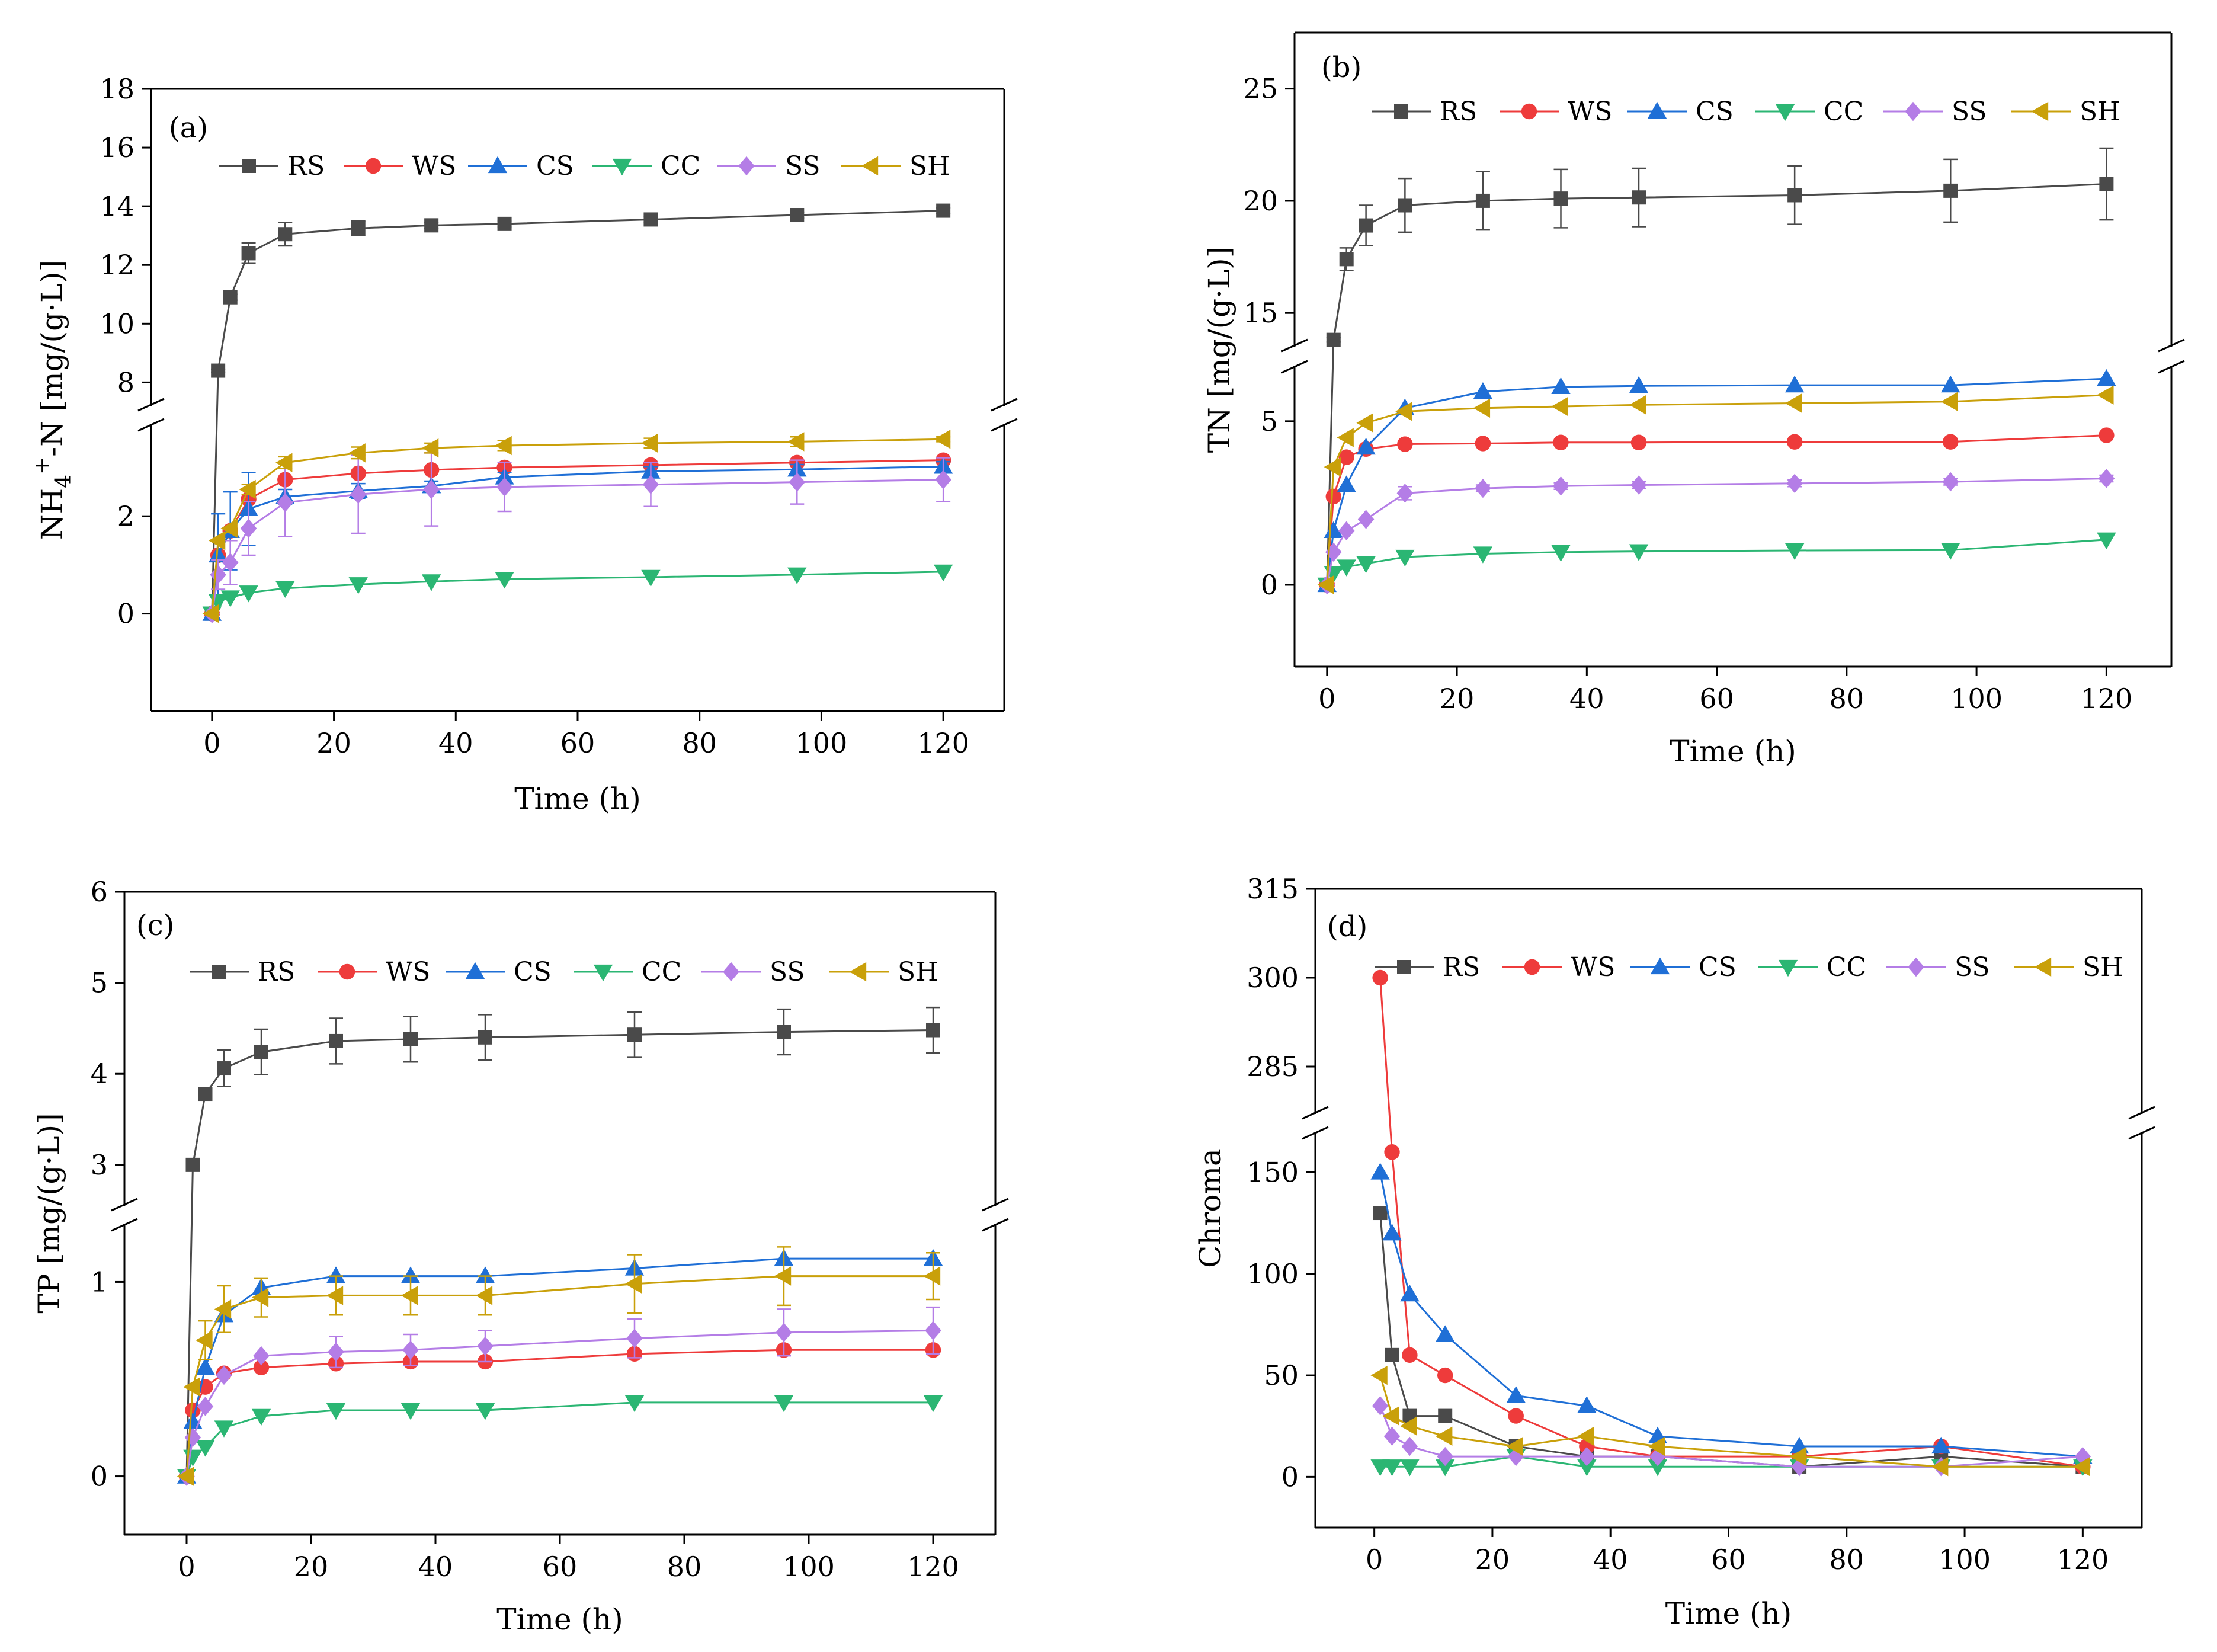  I want to click on series-ws, so click(577, 537).